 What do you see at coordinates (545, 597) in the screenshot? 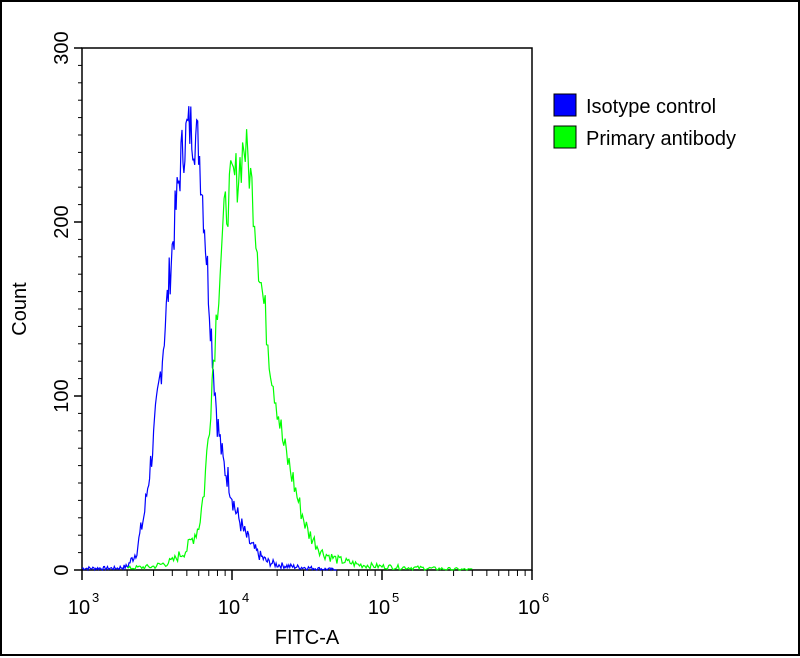
I see `x-tick-exponent: 6` at bounding box center [545, 597].